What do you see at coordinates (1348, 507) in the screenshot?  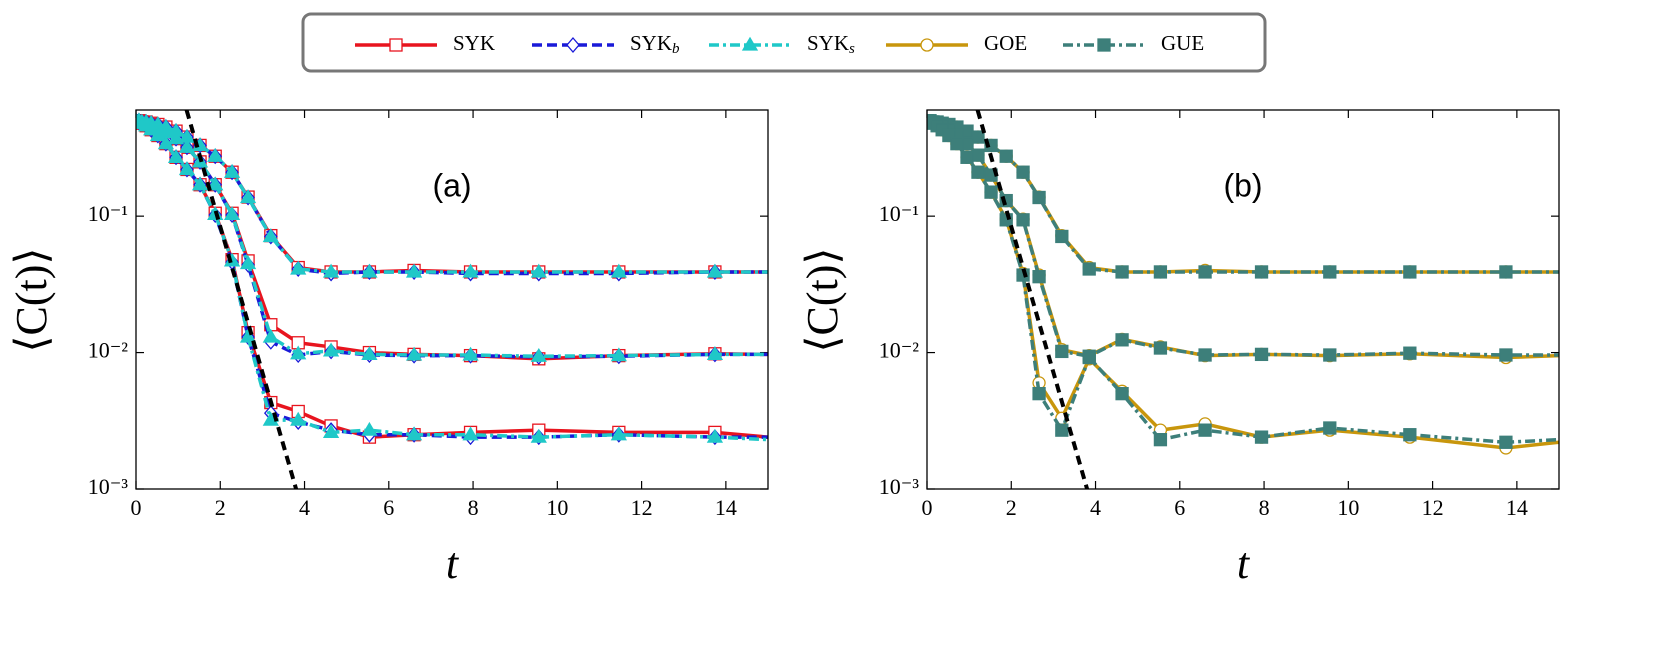 I see `x-tick-label: 10` at bounding box center [1348, 507].